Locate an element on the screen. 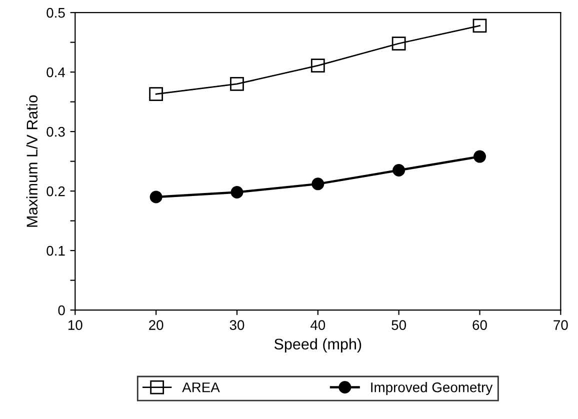 The width and height of the screenshot is (578, 419). y-tick-label: 0.3 is located at coordinates (55, 131).